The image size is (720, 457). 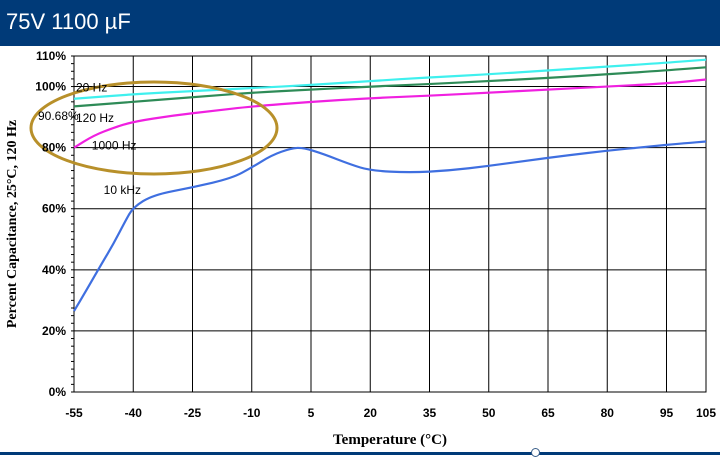 I want to click on x-tick-label: 5, so click(x=311, y=413).